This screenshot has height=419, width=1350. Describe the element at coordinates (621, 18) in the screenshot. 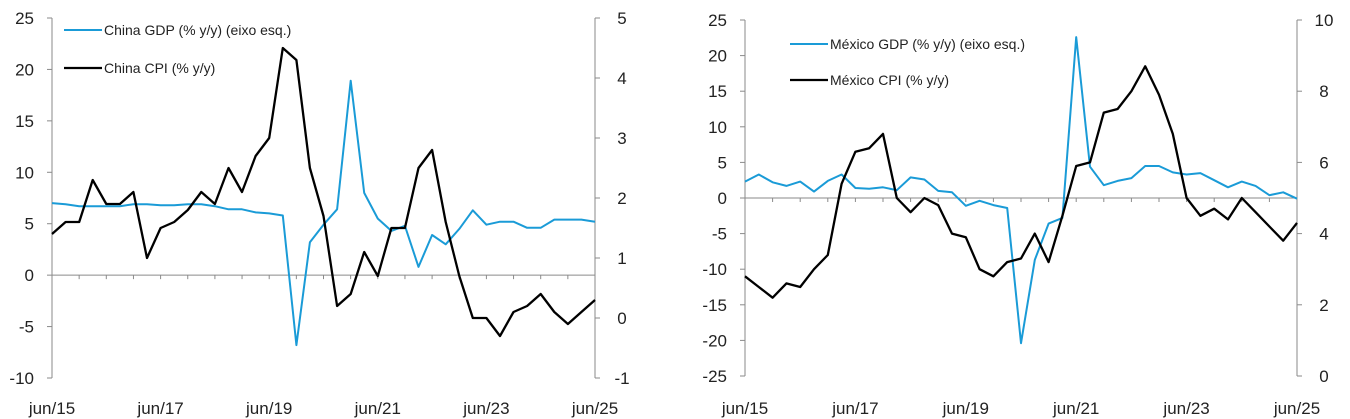

I see `right-tick-label: 5` at that location.